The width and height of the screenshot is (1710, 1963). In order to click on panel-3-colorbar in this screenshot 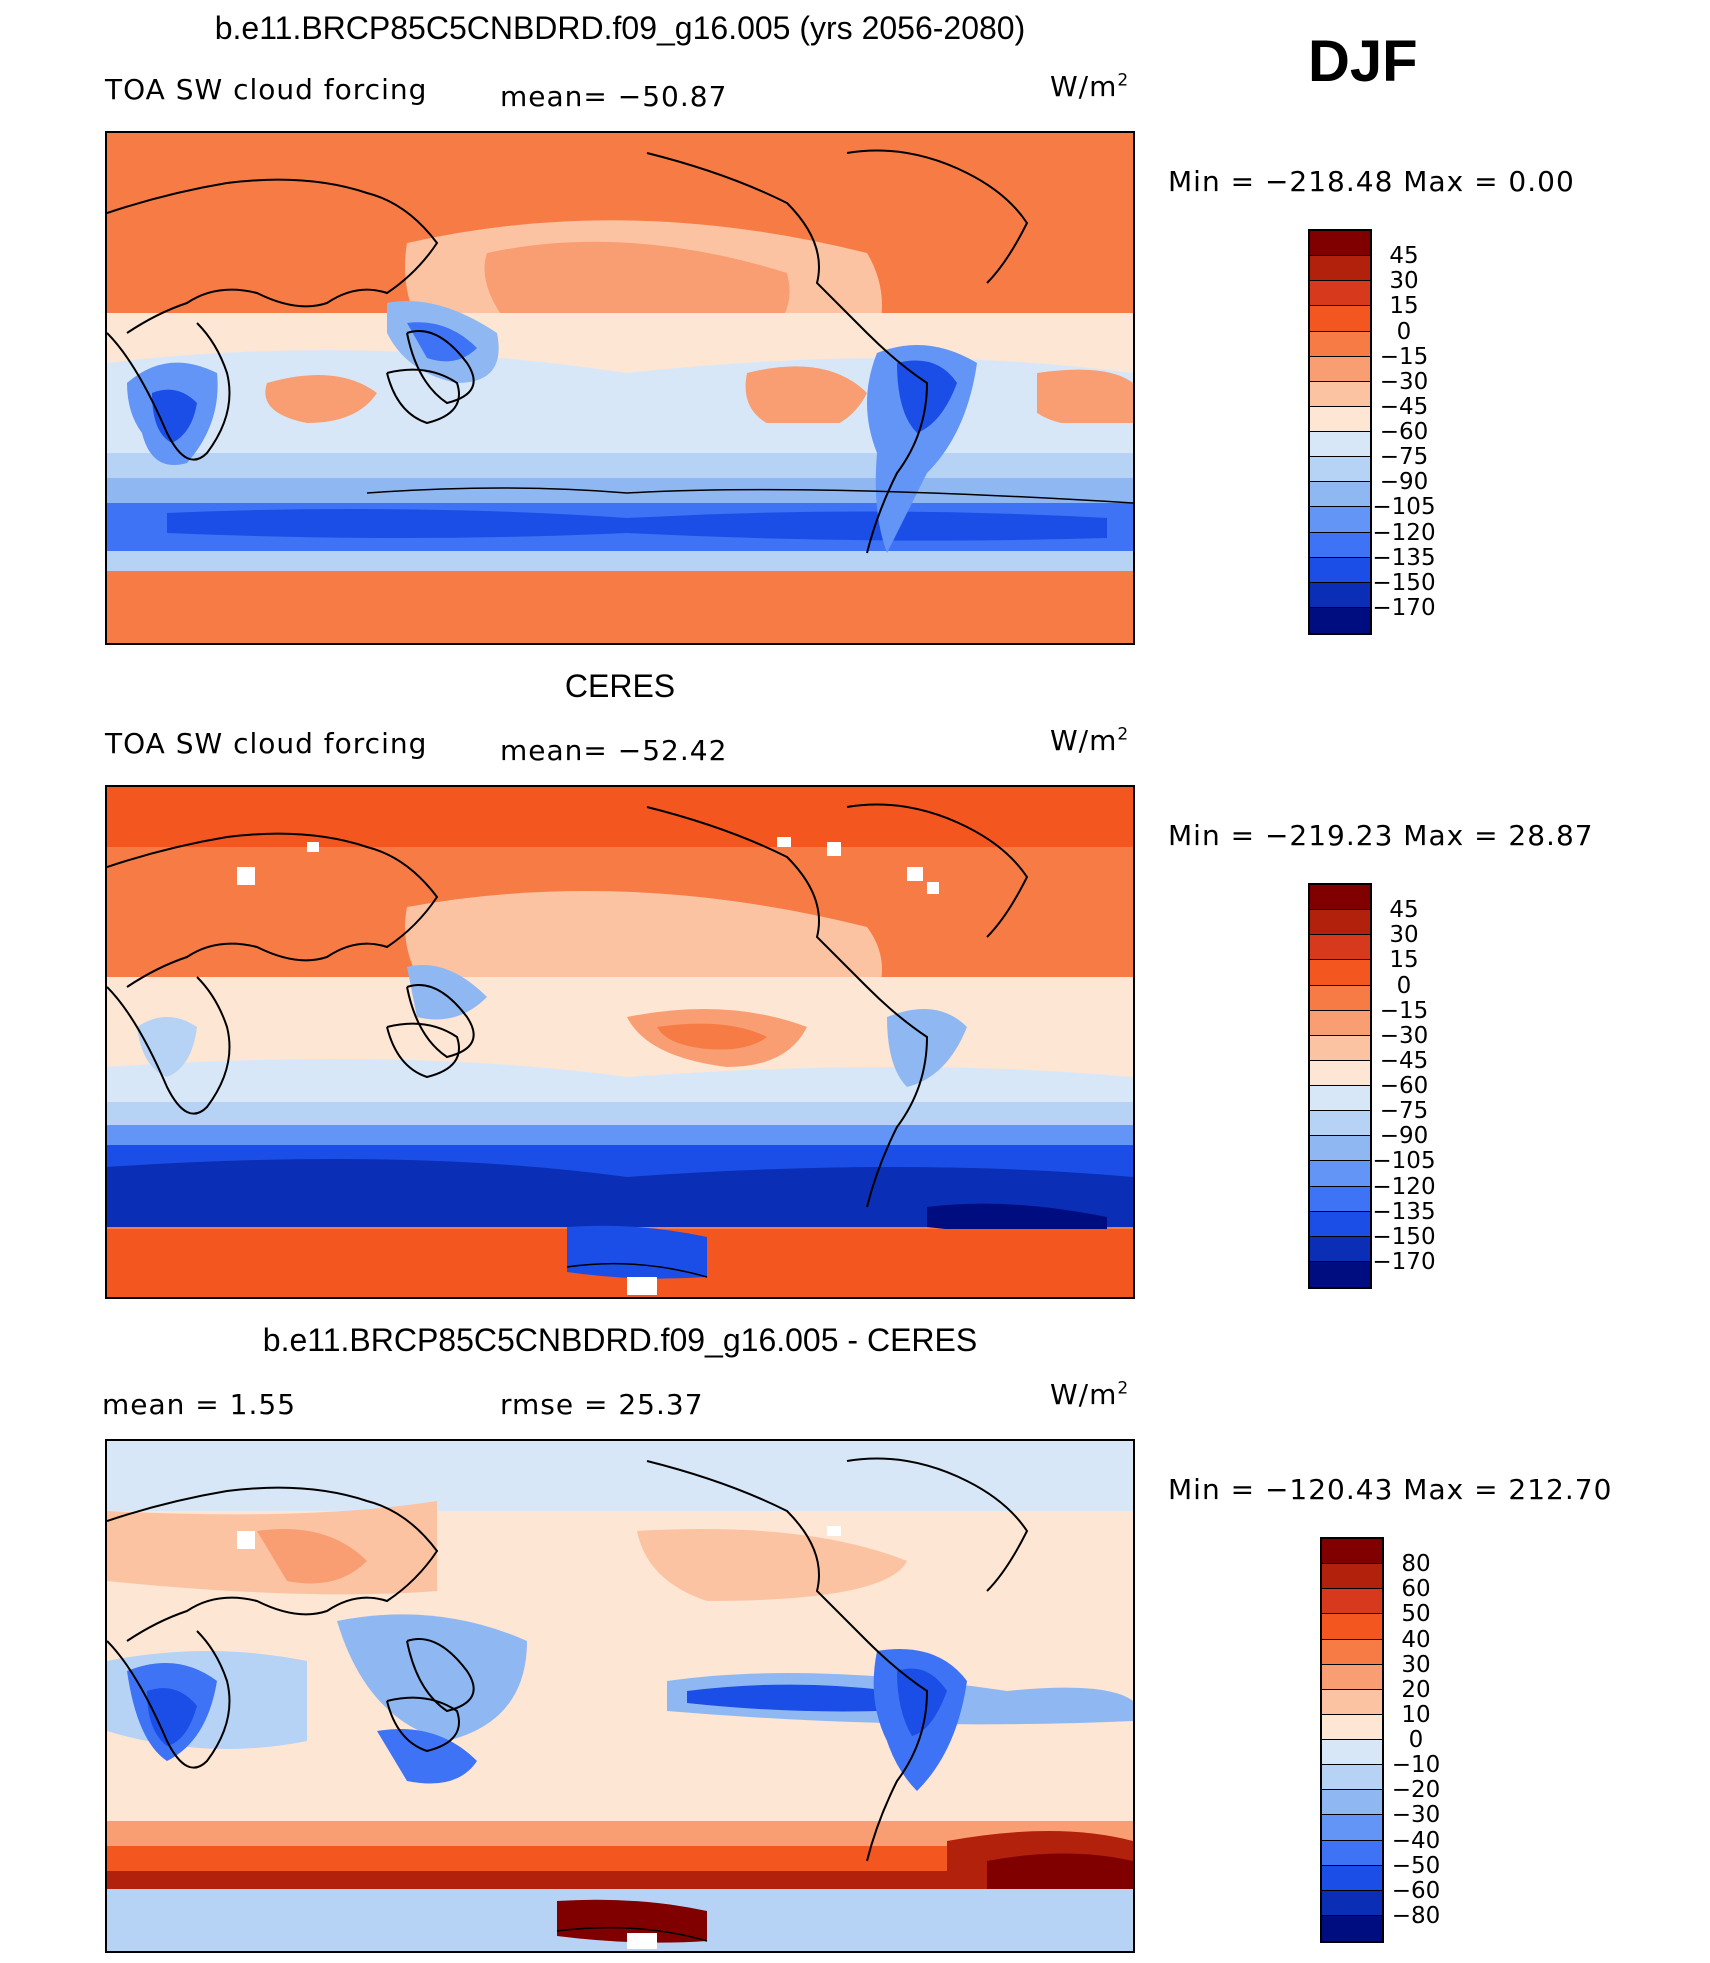, I will do `click(1352, 1740)`.